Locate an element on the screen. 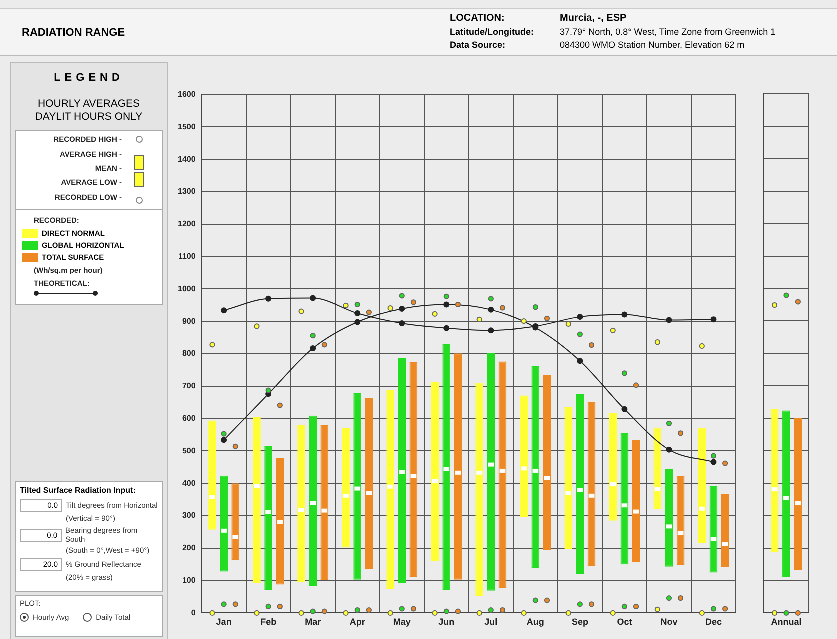 This screenshot has height=639, width=837. x-tick-label: Aug is located at coordinates (535, 622).